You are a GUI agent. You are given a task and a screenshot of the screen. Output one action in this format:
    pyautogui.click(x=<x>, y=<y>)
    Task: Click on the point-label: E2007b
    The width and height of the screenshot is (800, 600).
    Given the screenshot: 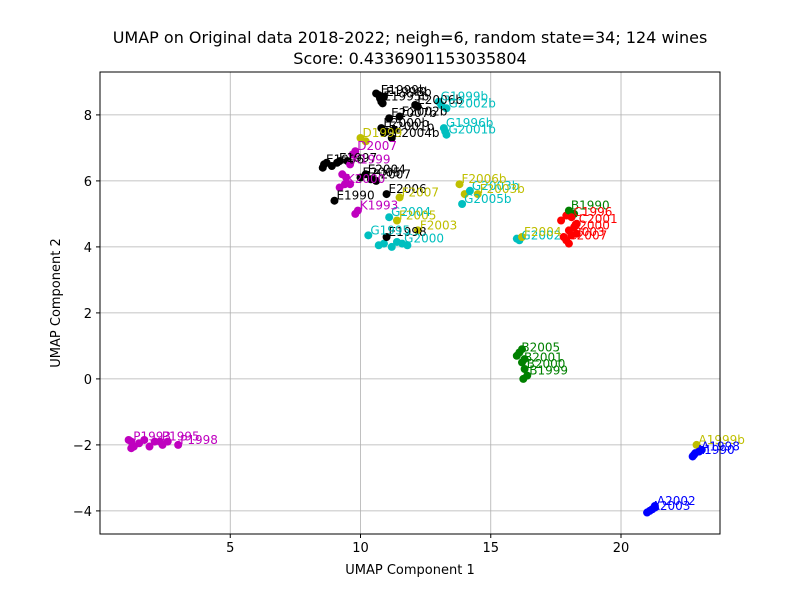 What is the action you would take?
    pyautogui.click(x=414, y=113)
    